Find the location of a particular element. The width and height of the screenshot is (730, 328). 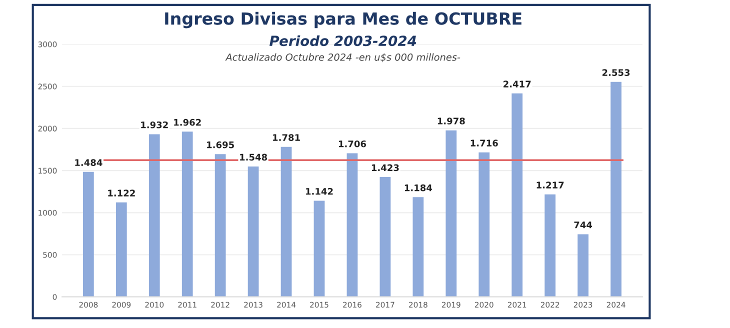

data-label: 1.423 is located at coordinates (385, 168).